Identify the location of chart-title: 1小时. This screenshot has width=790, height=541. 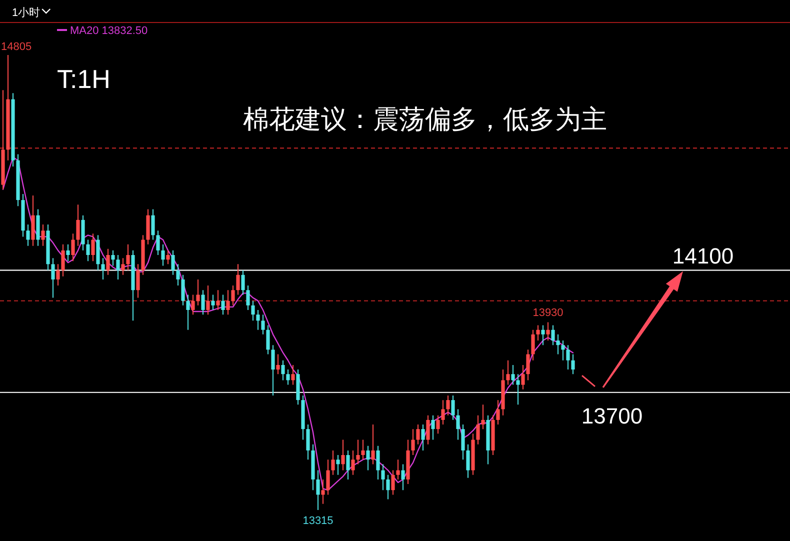
(26, 12).